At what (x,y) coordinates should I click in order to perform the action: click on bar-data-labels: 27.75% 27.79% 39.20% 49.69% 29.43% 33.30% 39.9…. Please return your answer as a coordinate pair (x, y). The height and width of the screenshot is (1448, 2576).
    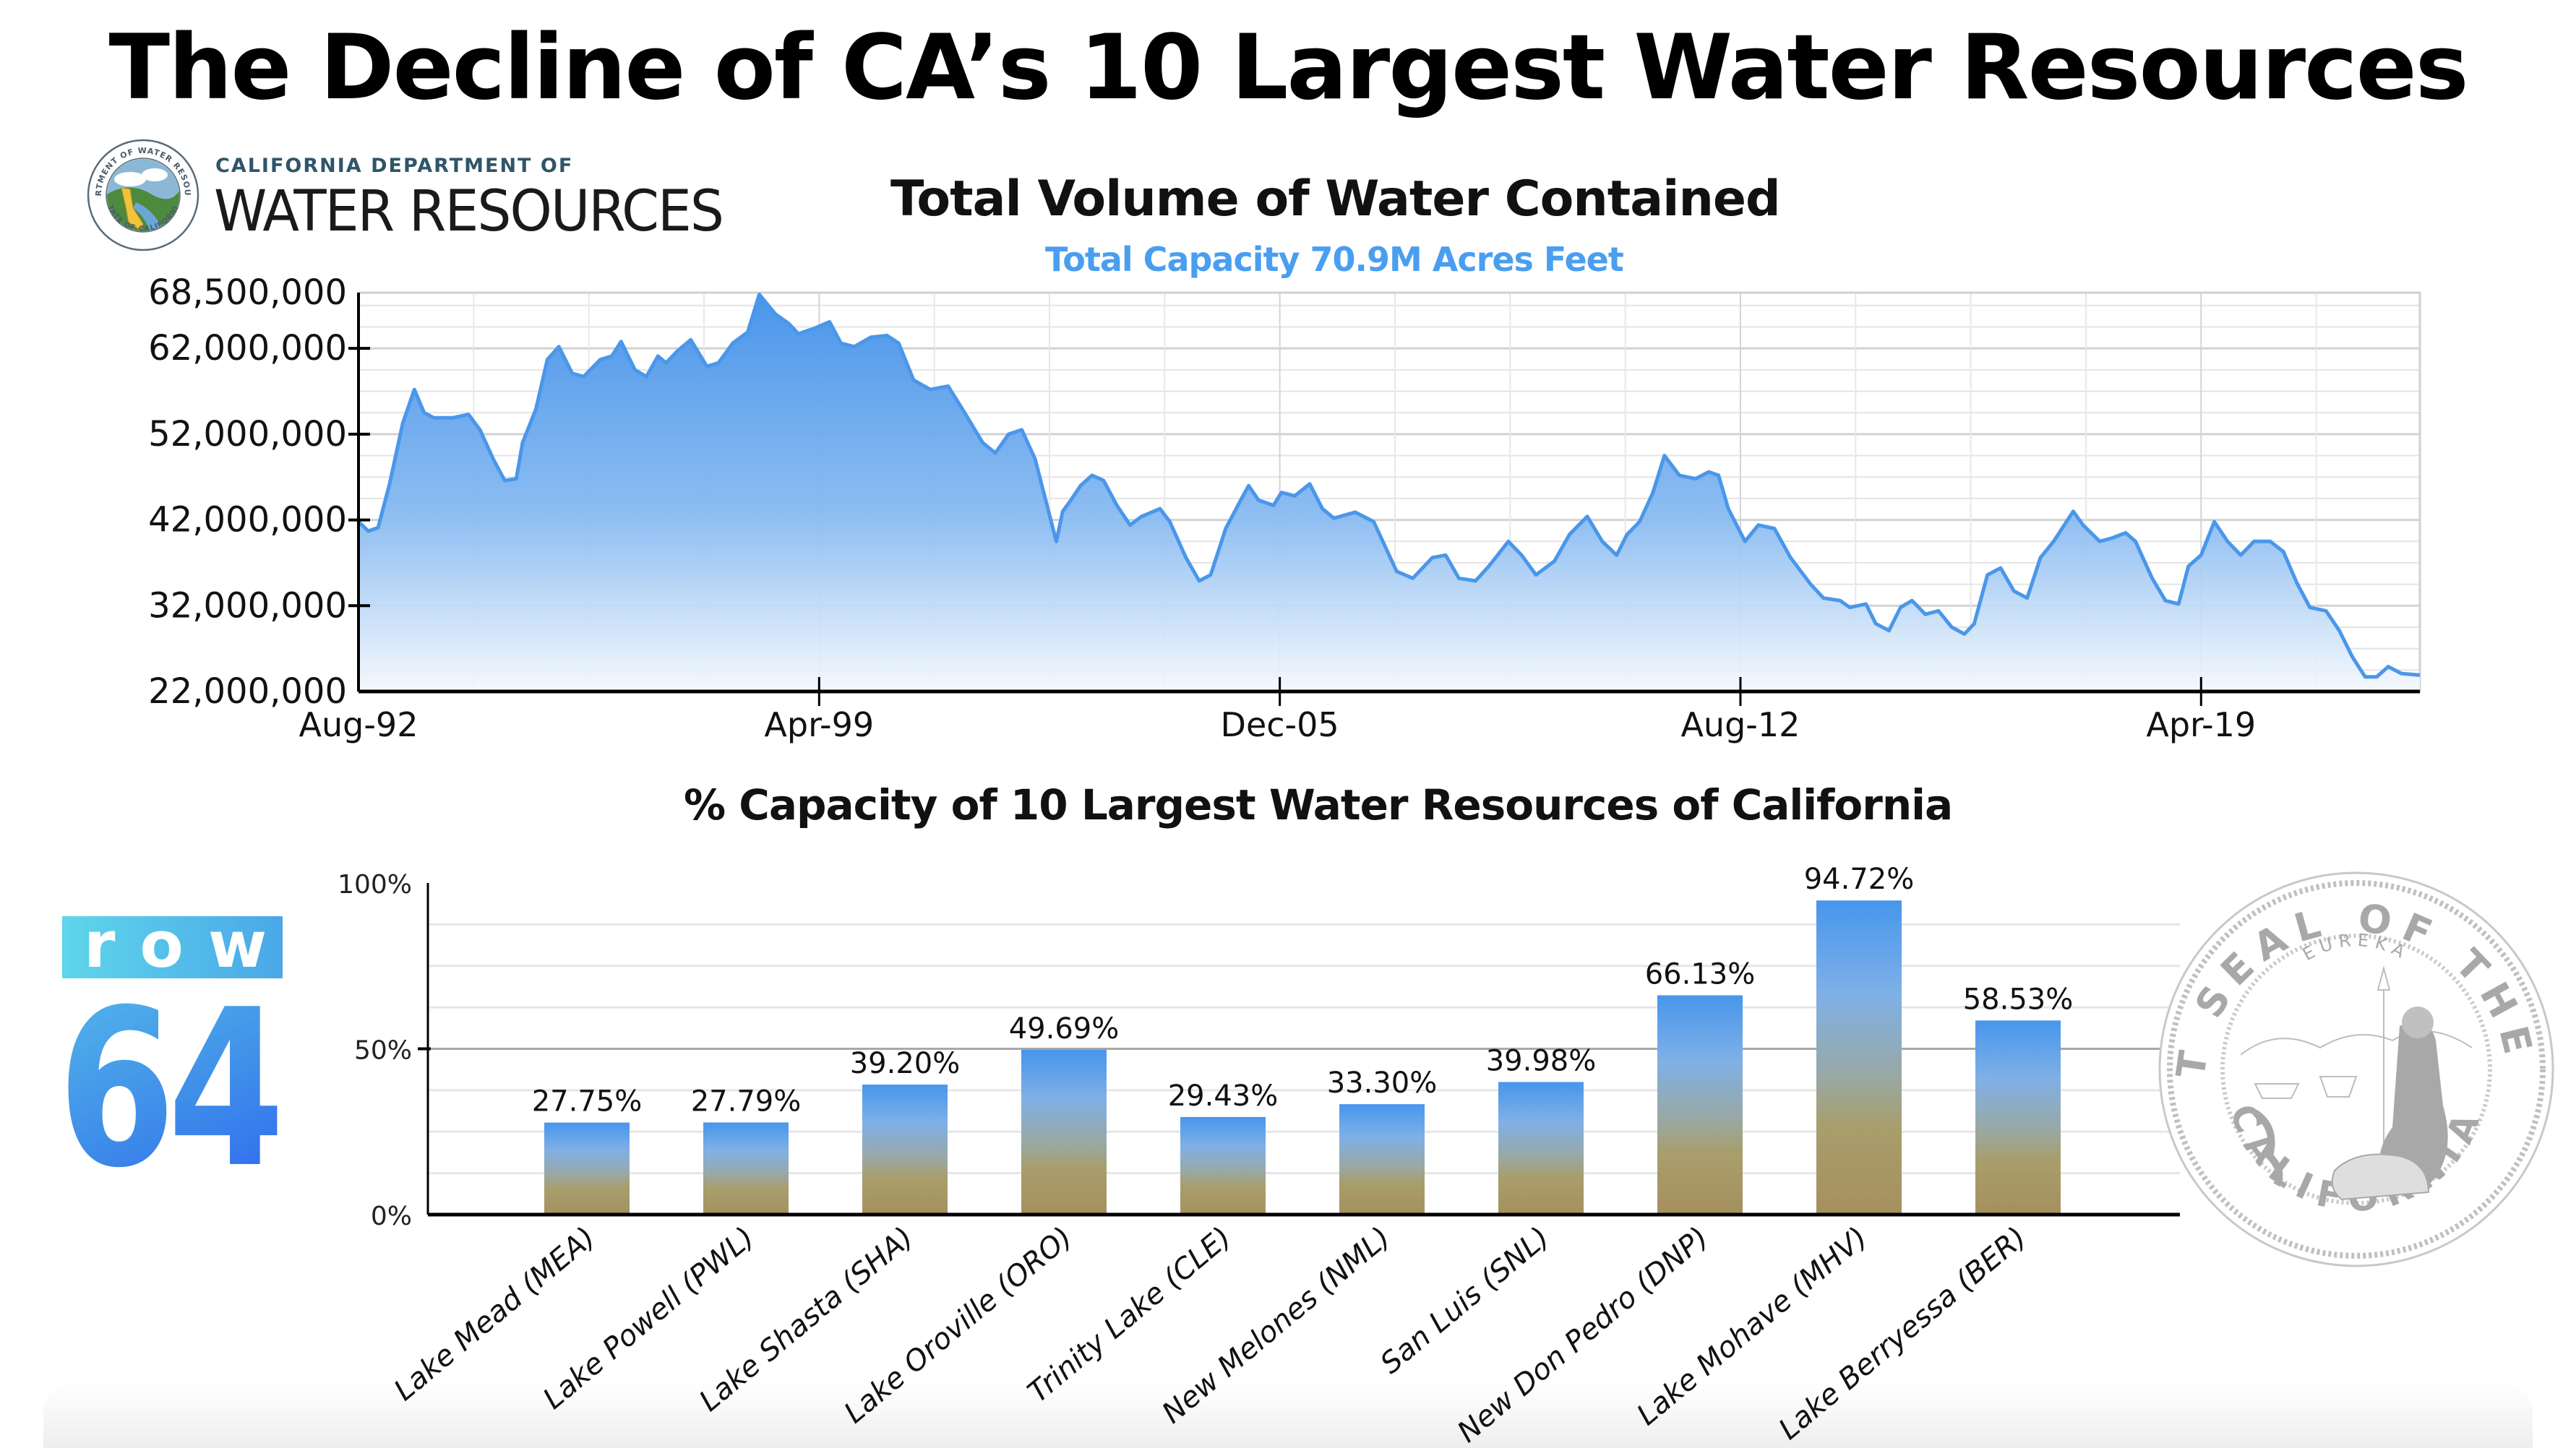
    Looking at the image, I should click on (1303, 990).